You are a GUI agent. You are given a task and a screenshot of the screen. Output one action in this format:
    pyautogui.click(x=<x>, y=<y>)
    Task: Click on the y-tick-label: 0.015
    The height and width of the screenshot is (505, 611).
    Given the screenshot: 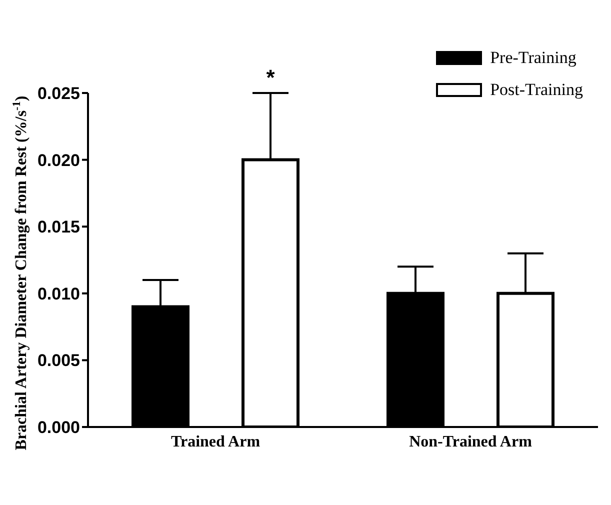 What is the action you would take?
    pyautogui.click(x=58, y=227)
    